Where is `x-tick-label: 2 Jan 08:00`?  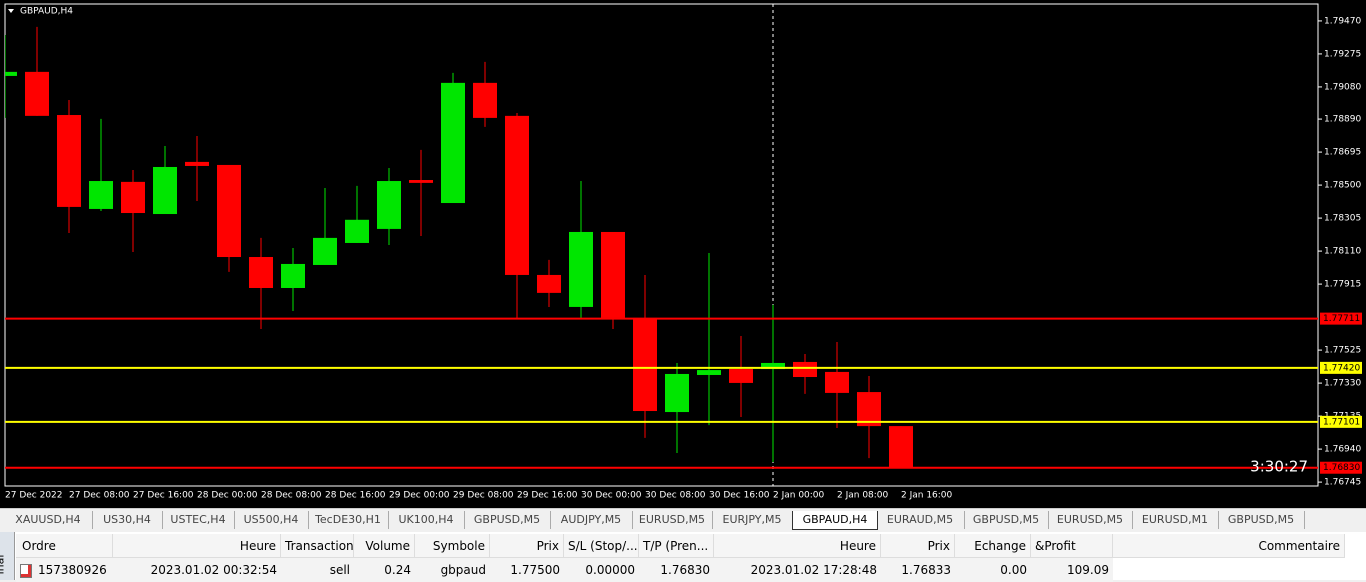
x-tick-label: 2 Jan 08:00 is located at coordinates (863, 496).